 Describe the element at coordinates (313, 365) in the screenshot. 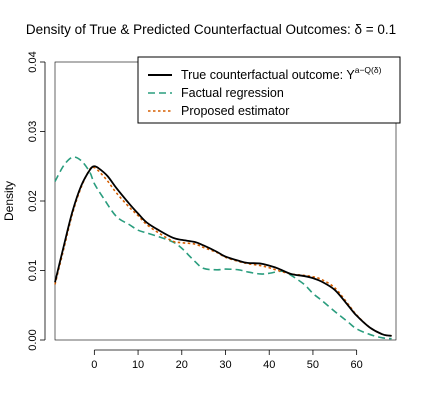

I see `x-tick-label: 50` at that location.